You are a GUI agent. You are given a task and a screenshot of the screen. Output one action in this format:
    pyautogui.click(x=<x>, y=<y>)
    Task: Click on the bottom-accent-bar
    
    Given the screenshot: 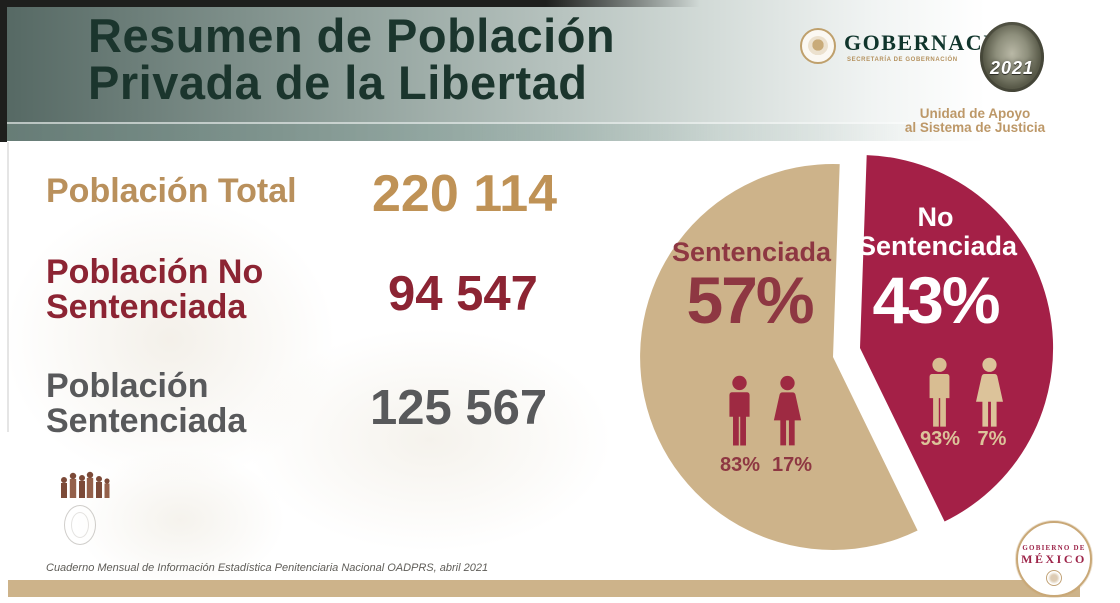 What is the action you would take?
    pyautogui.click(x=544, y=588)
    